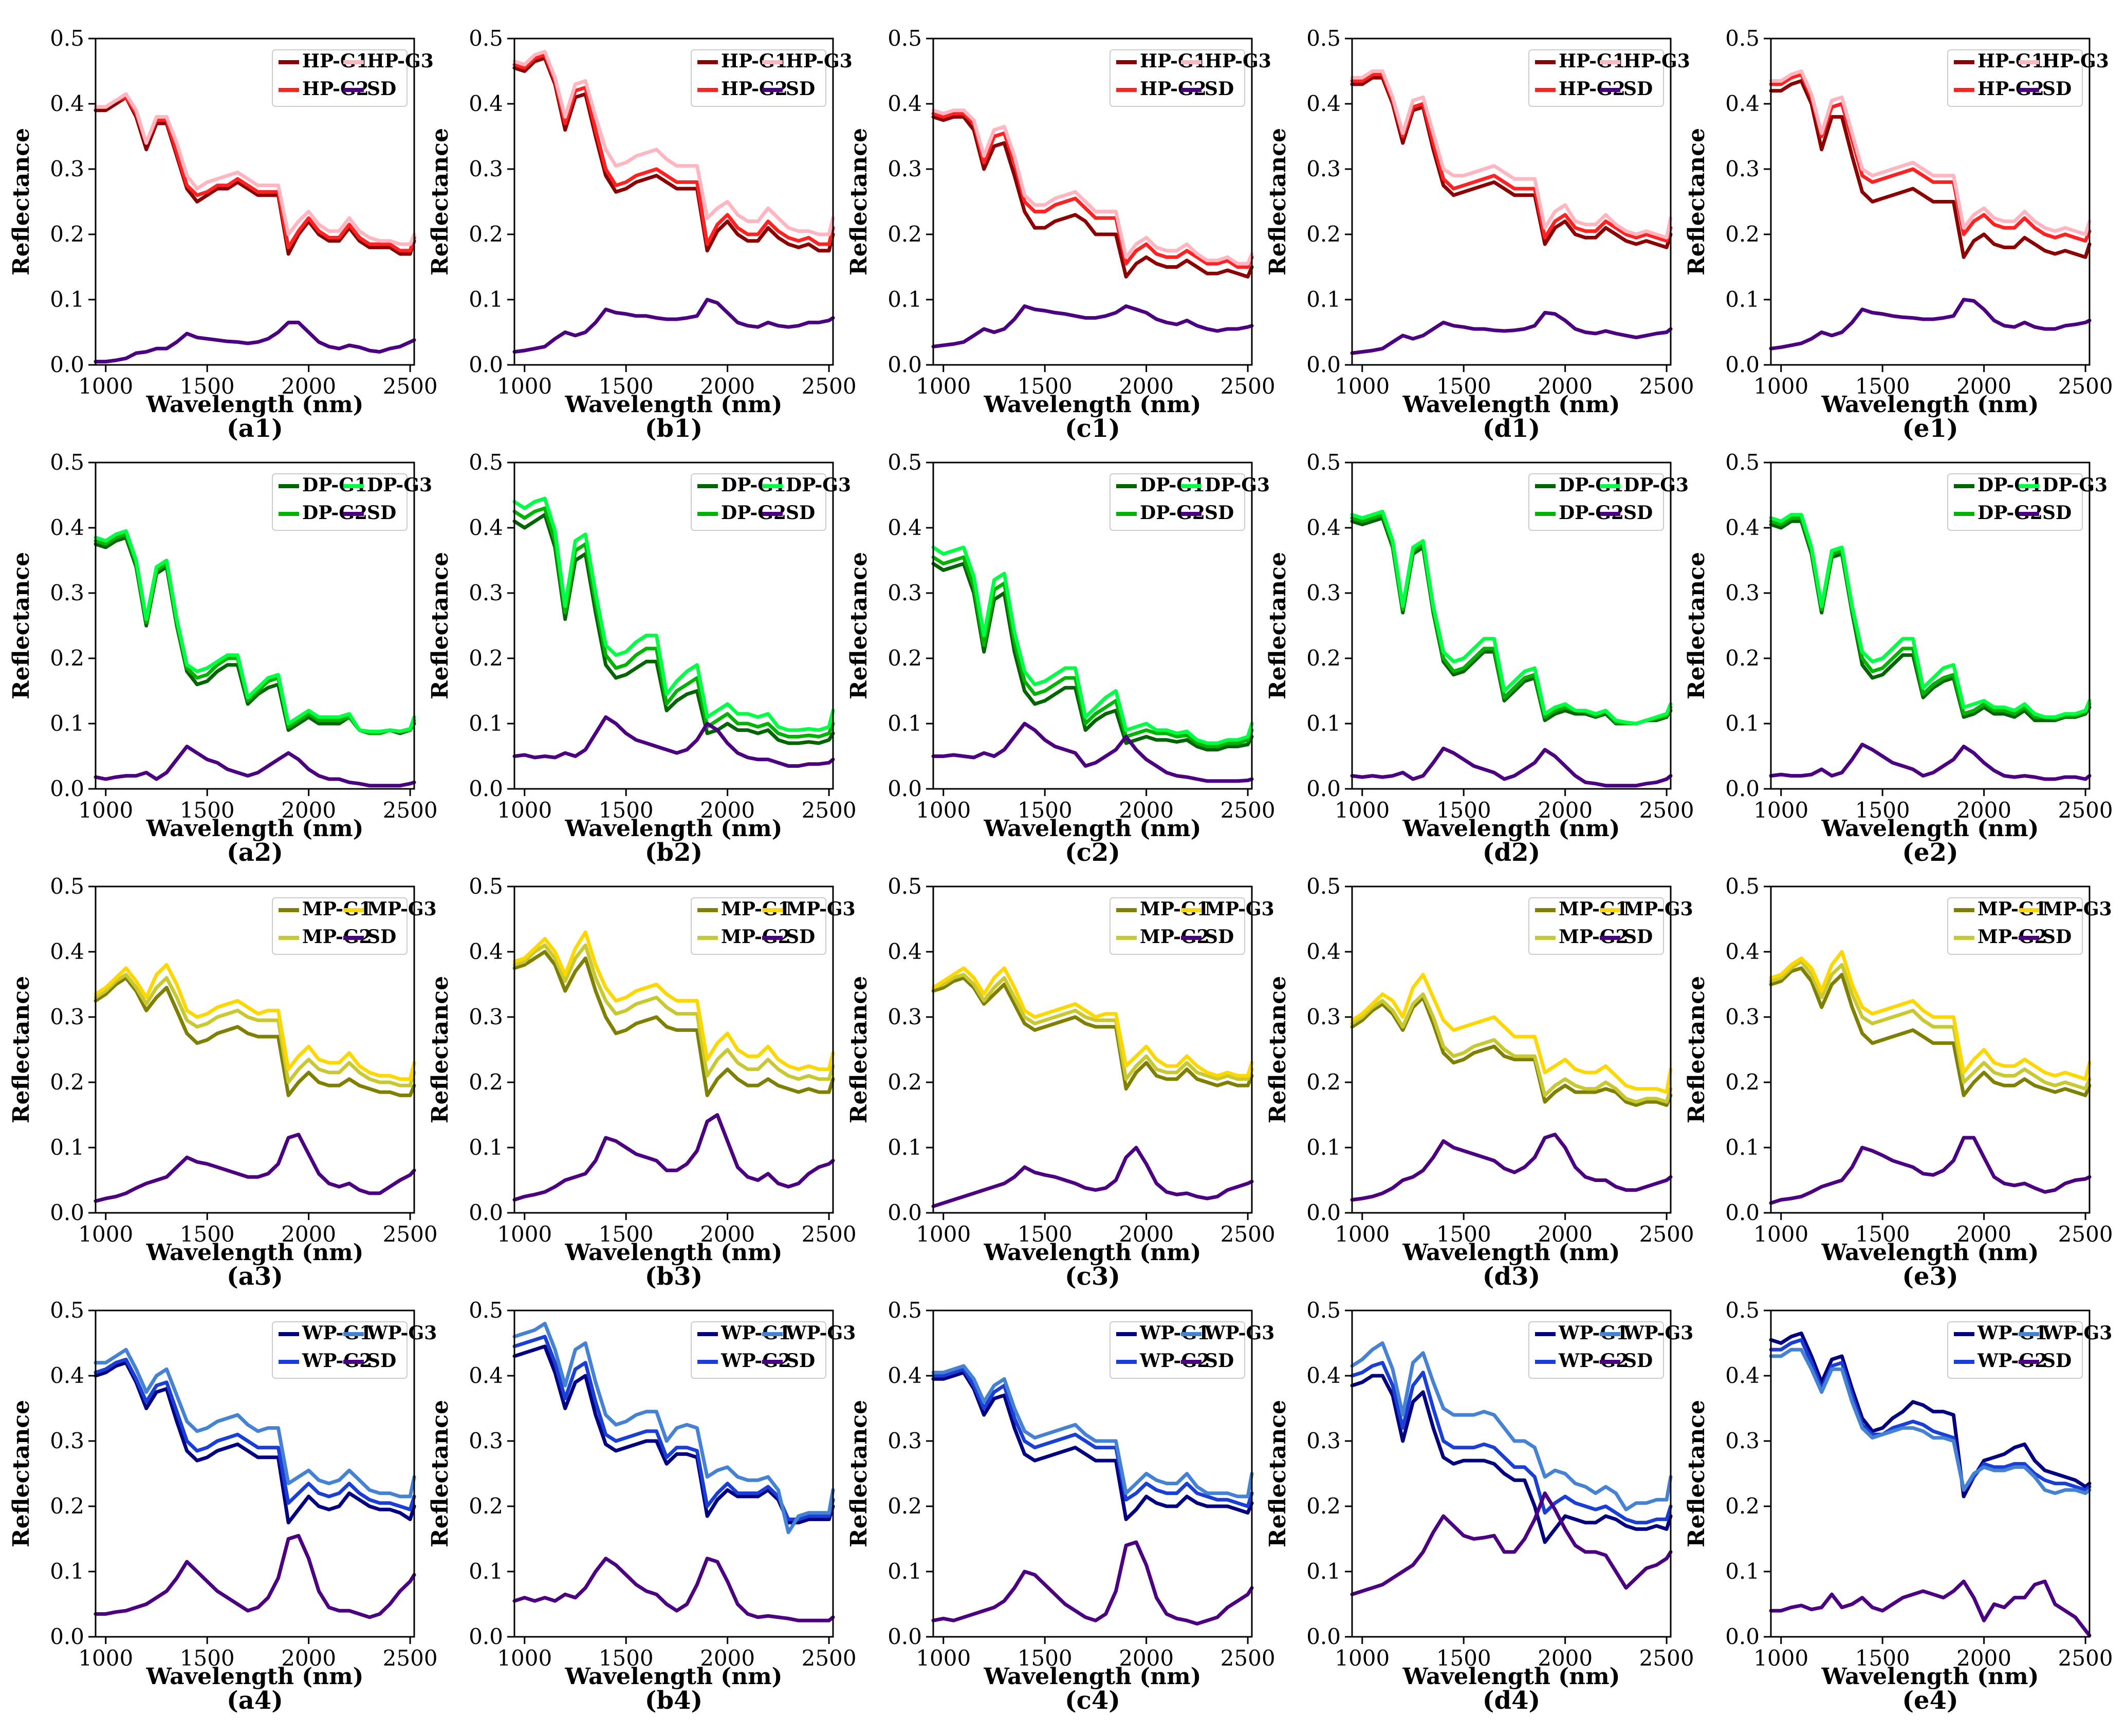  What do you see at coordinates (1093, 429) in the screenshot?
I see `panel-label: (c1)` at bounding box center [1093, 429].